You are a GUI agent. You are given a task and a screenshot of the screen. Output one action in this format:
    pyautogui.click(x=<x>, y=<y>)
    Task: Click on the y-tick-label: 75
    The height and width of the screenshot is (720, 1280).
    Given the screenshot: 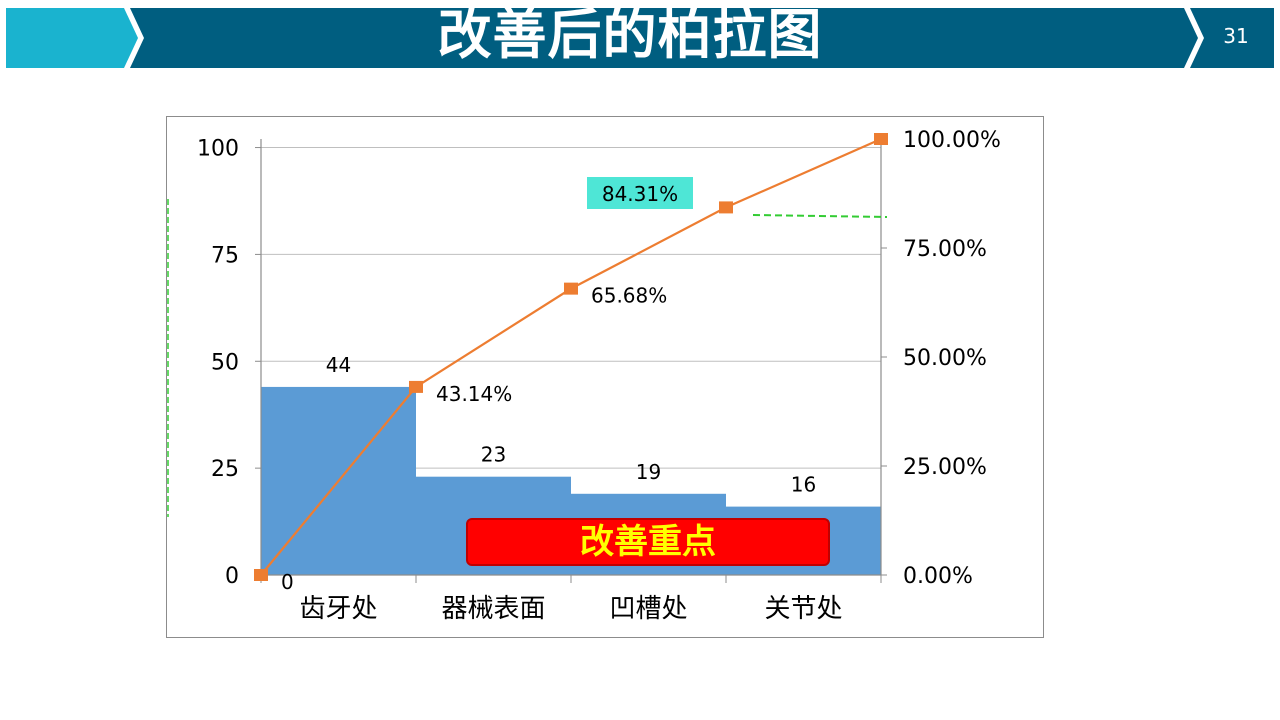 What is the action you would take?
    pyautogui.click(x=225, y=255)
    